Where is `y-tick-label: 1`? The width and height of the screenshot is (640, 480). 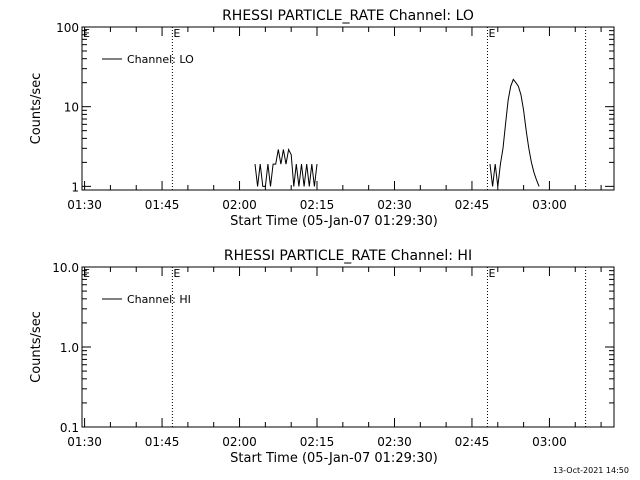 y-tick-label: 1 is located at coordinates (75, 187).